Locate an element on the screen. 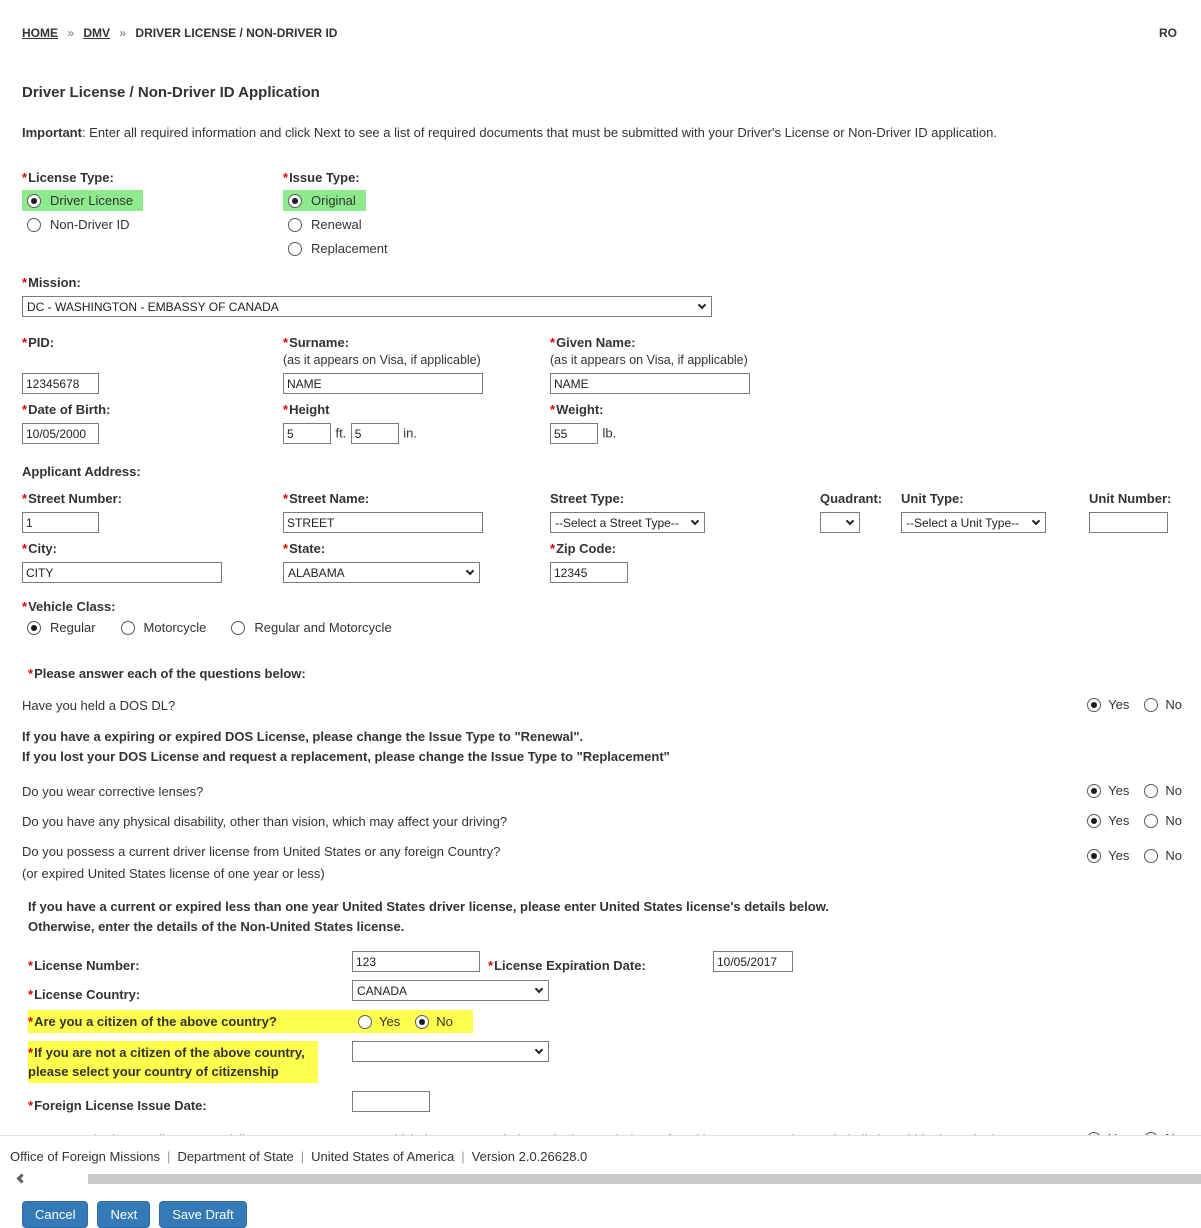 The height and width of the screenshot is (1228, 1201). city-label: *City: is located at coordinates (39, 548).